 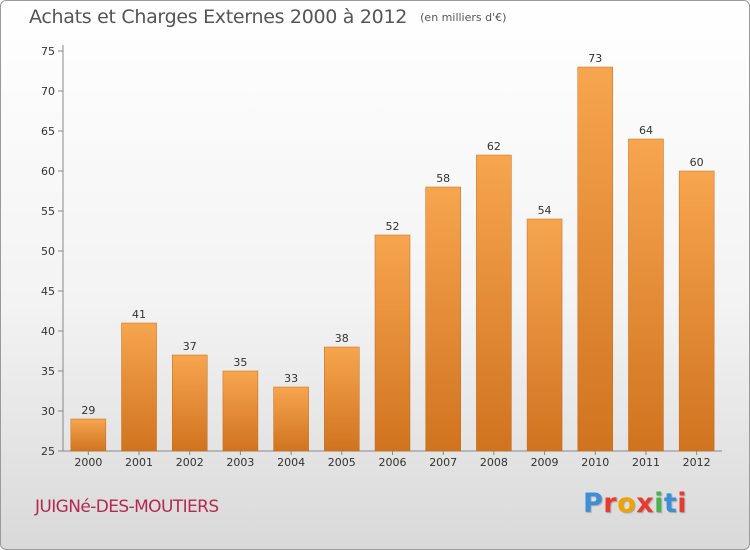 I want to click on value-label-2000: 29, so click(x=88, y=410).